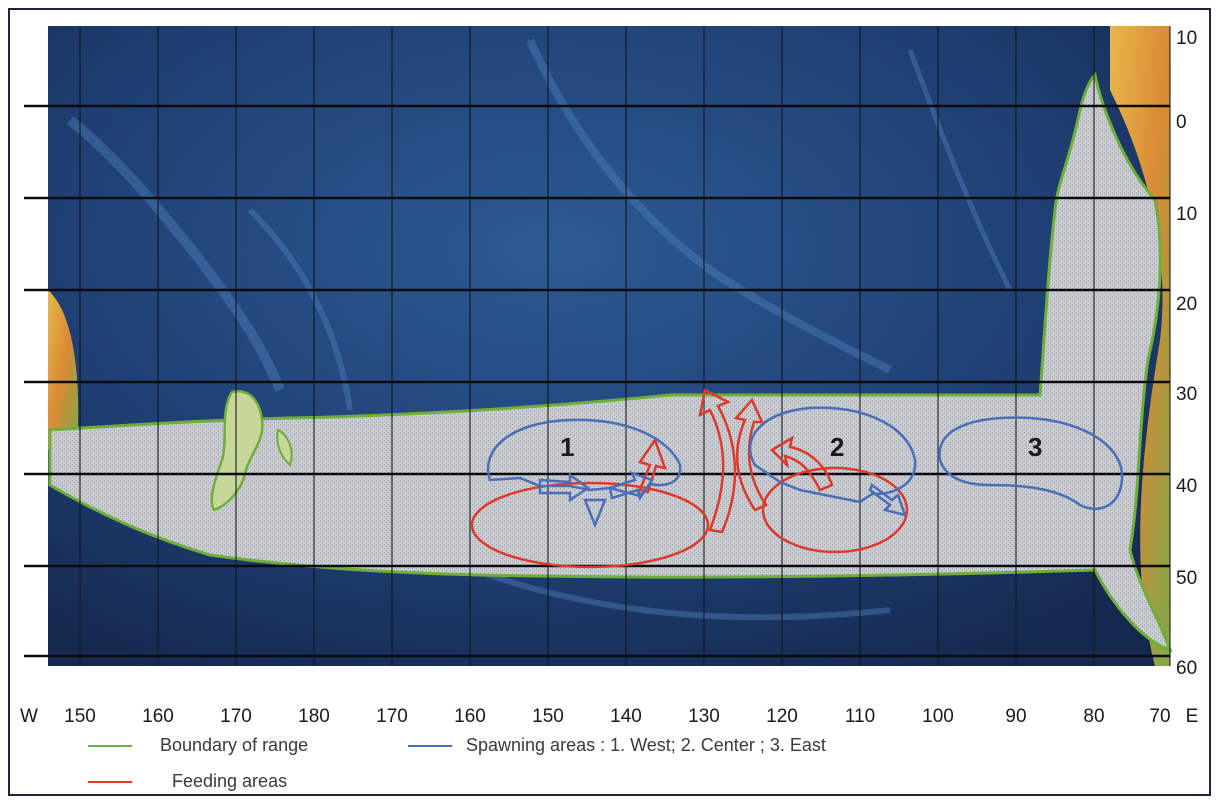  I want to click on hemisphere-west-label: W, so click(29, 716).